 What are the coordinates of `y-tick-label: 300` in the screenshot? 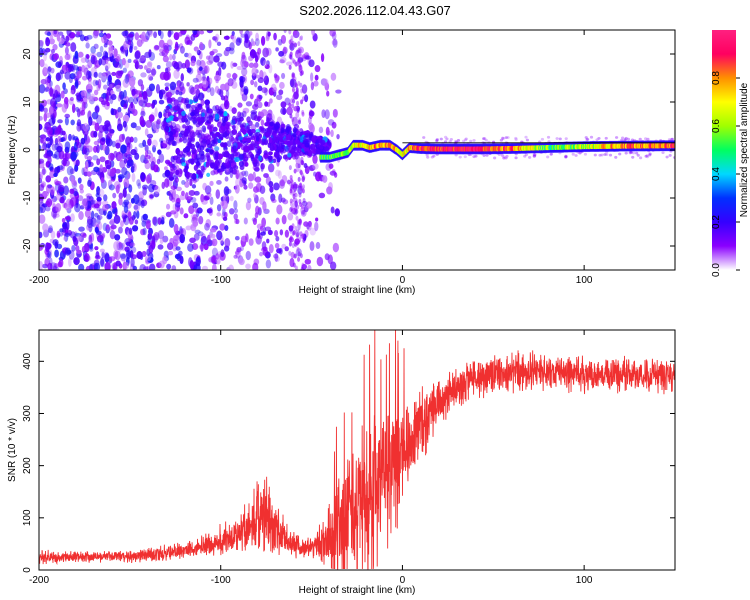 It's located at (27, 413).